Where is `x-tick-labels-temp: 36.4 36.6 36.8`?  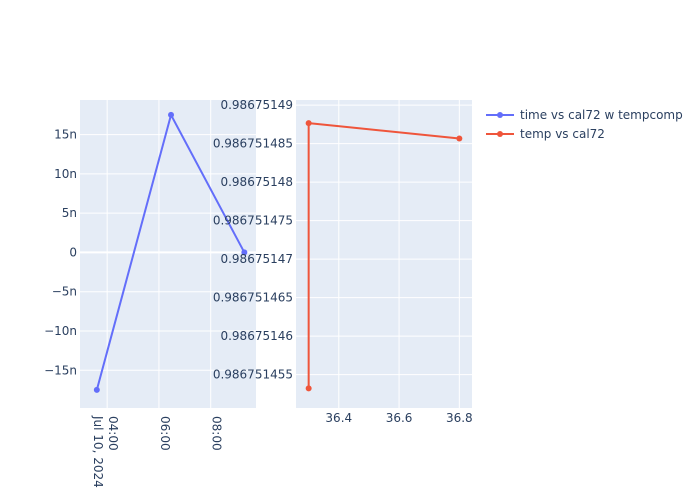
x-tick-labels-temp: 36.4 36.6 36.8 is located at coordinates (398, 418).